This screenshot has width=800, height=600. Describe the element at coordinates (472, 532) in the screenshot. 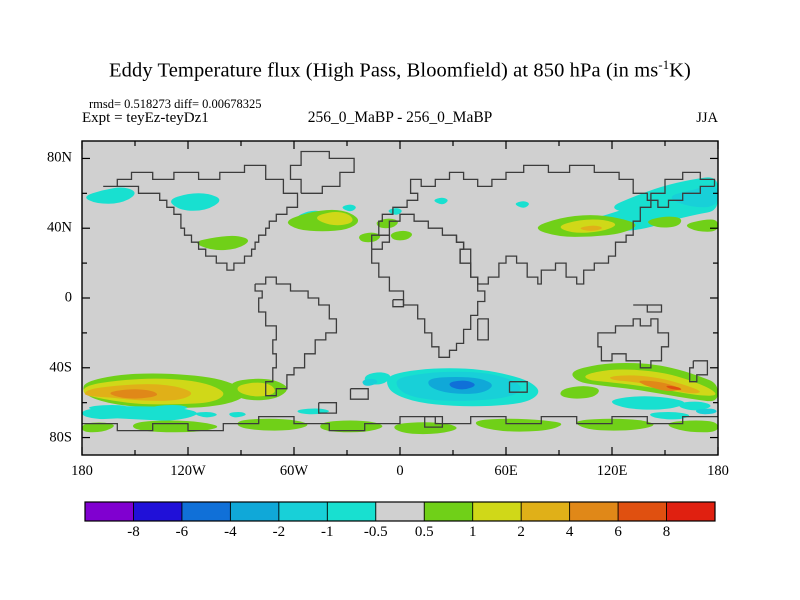

I see `colorbar-tick-label: 1` at that location.